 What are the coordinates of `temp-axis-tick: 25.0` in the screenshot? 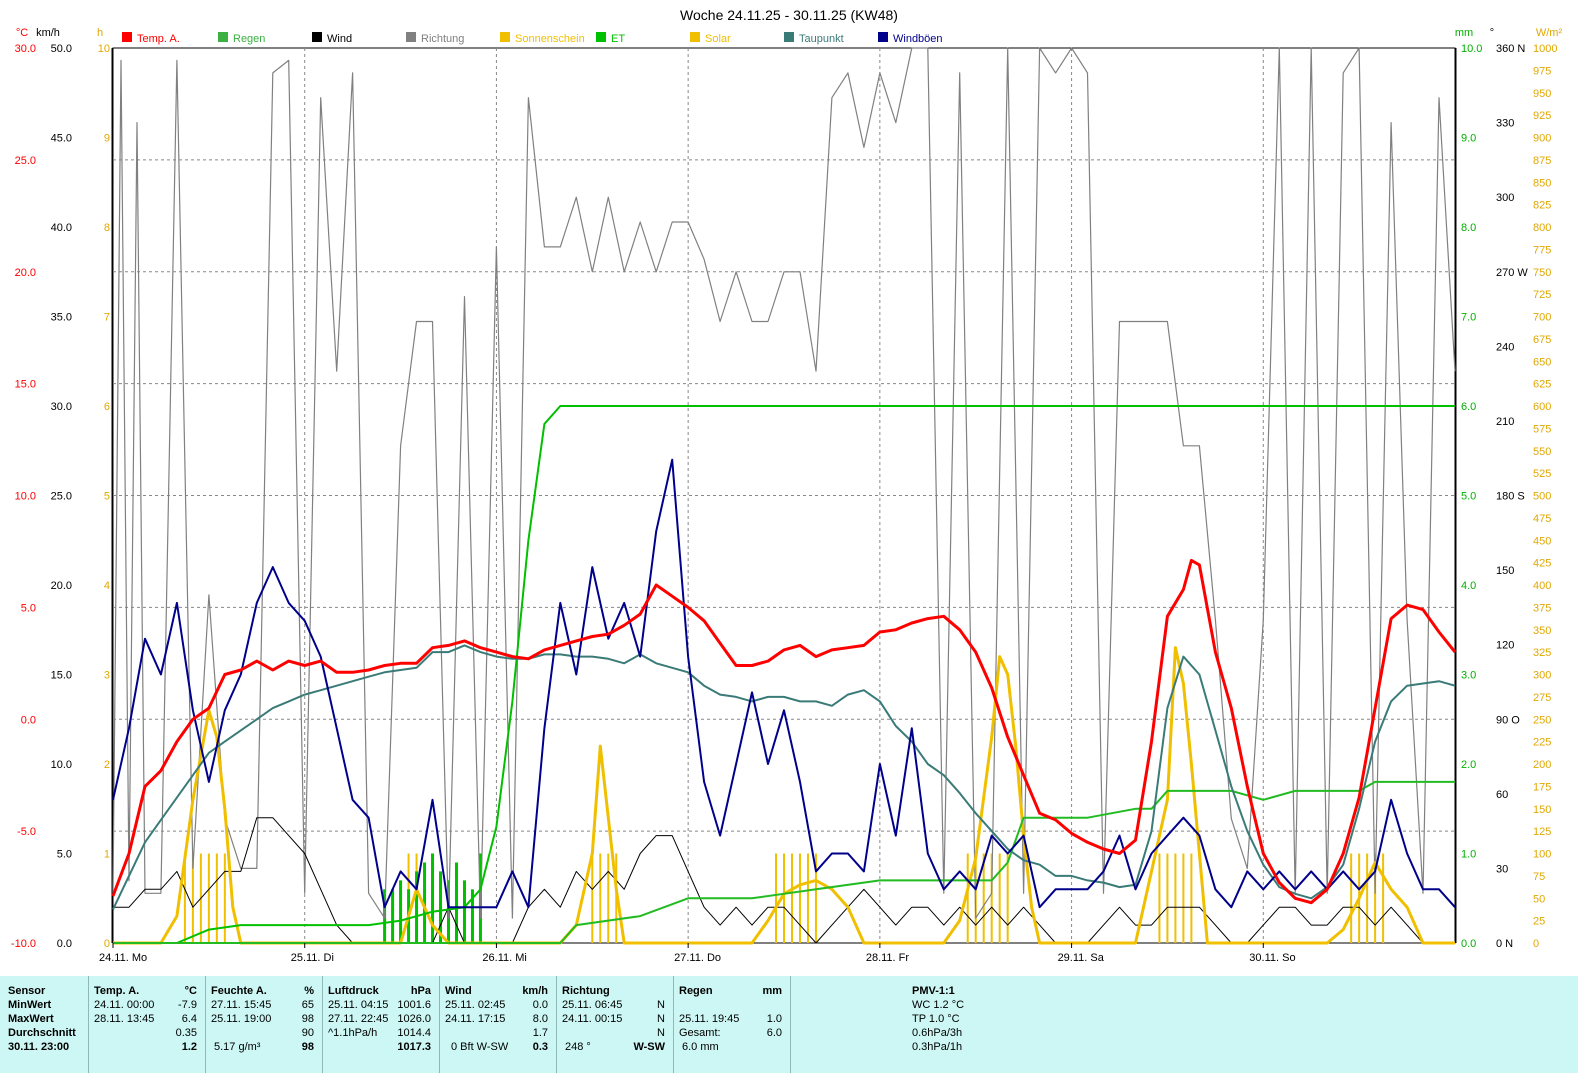 It's located at (25, 161).